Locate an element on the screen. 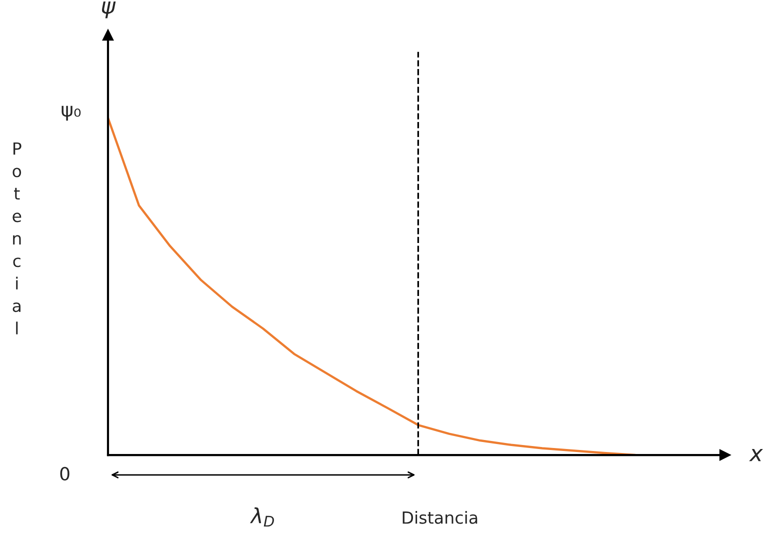 This screenshot has width=767, height=533. text: λ$_{D}$ is located at coordinates (262, 517).